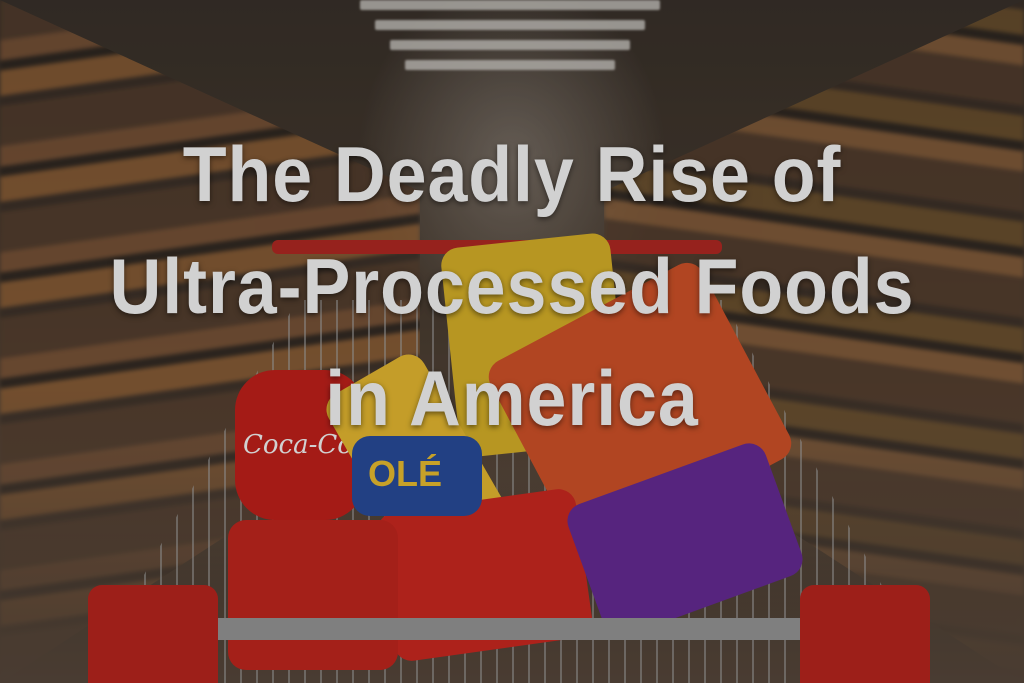  What do you see at coordinates (405, 473) in the screenshot?
I see `snack-label: OLÉ` at bounding box center [405, 473].